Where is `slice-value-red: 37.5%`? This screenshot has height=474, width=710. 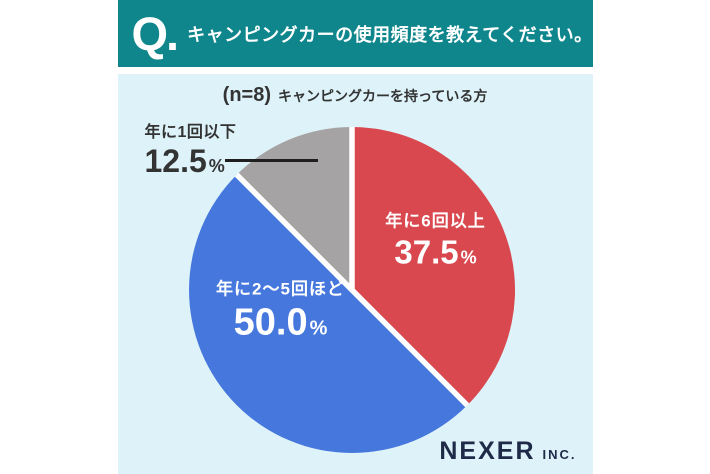
slice-value-red: 37.5% is located at coordinates (435, 252).